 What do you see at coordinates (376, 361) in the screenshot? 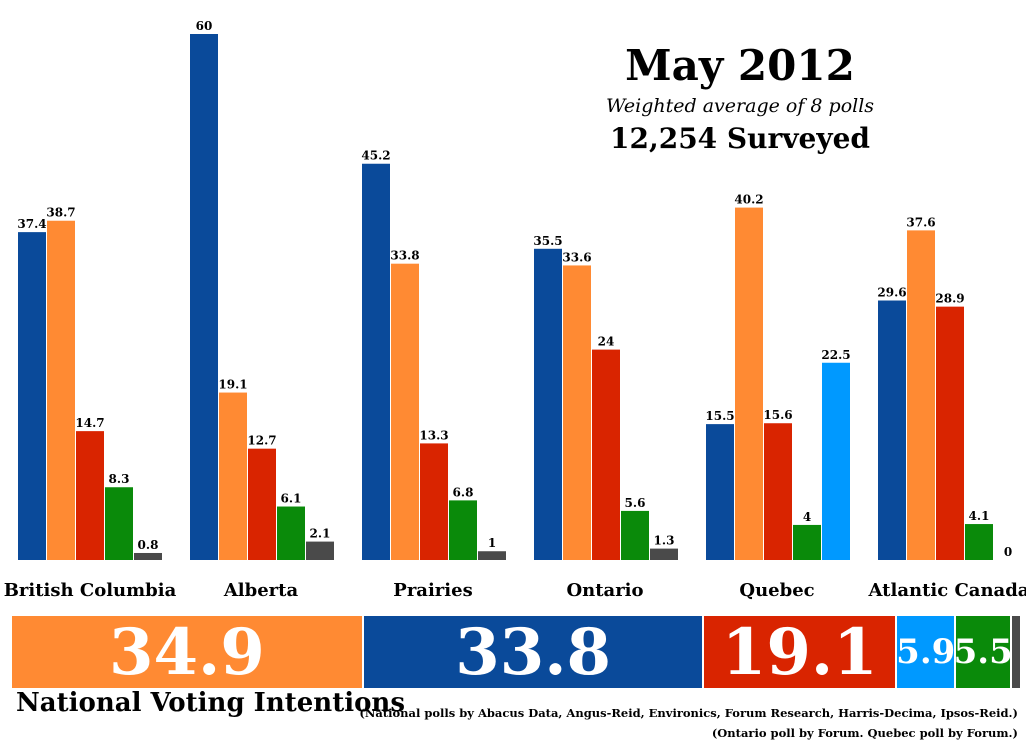
I see `bar-prairies-blue` at bounding box center [376, 361].